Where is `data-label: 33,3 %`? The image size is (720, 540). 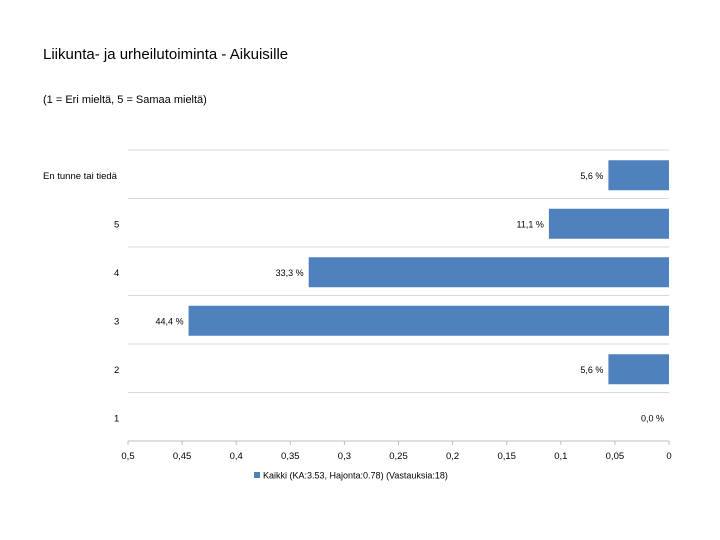 data-label: 33,3 % is located at coordinates (290, 273).